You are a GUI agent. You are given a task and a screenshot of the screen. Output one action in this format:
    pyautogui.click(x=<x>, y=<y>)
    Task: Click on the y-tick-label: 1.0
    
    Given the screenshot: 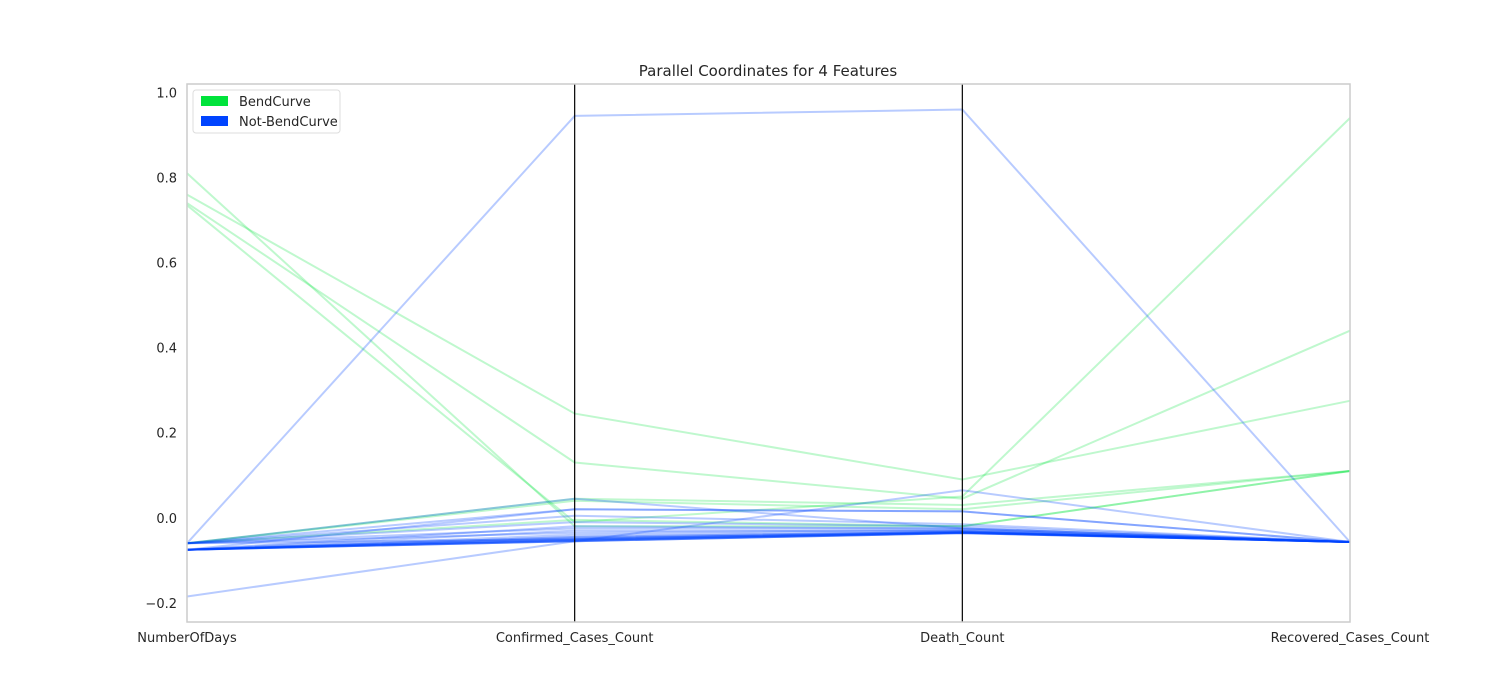 What is the action you would take?
    pyautogui.click(x=166, y=94)
    